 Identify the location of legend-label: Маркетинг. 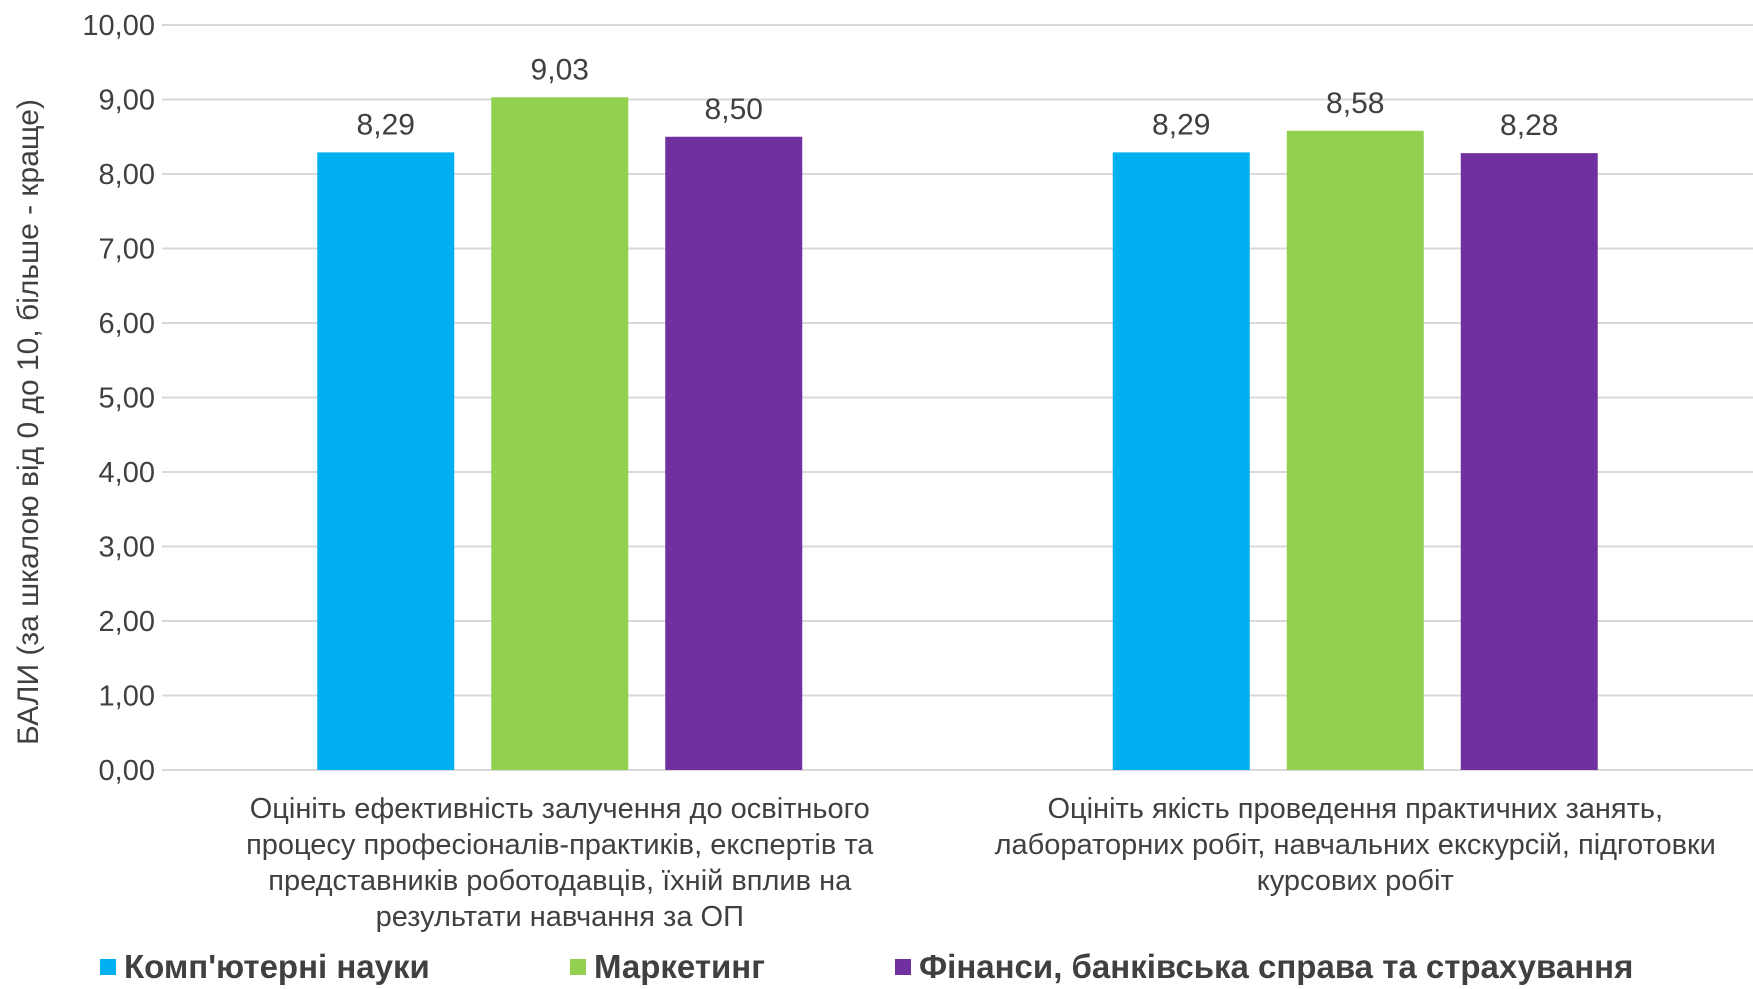
(679, 966).